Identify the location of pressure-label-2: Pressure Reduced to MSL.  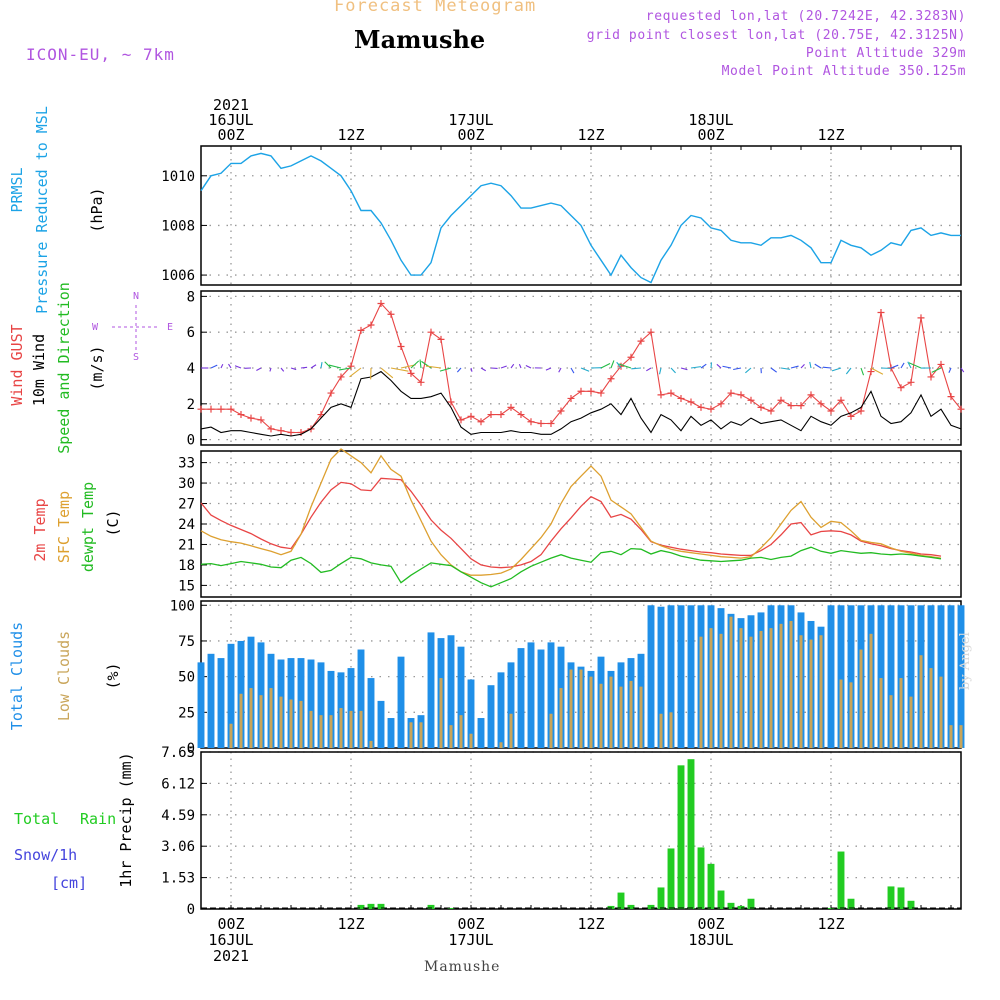
(42, 210).